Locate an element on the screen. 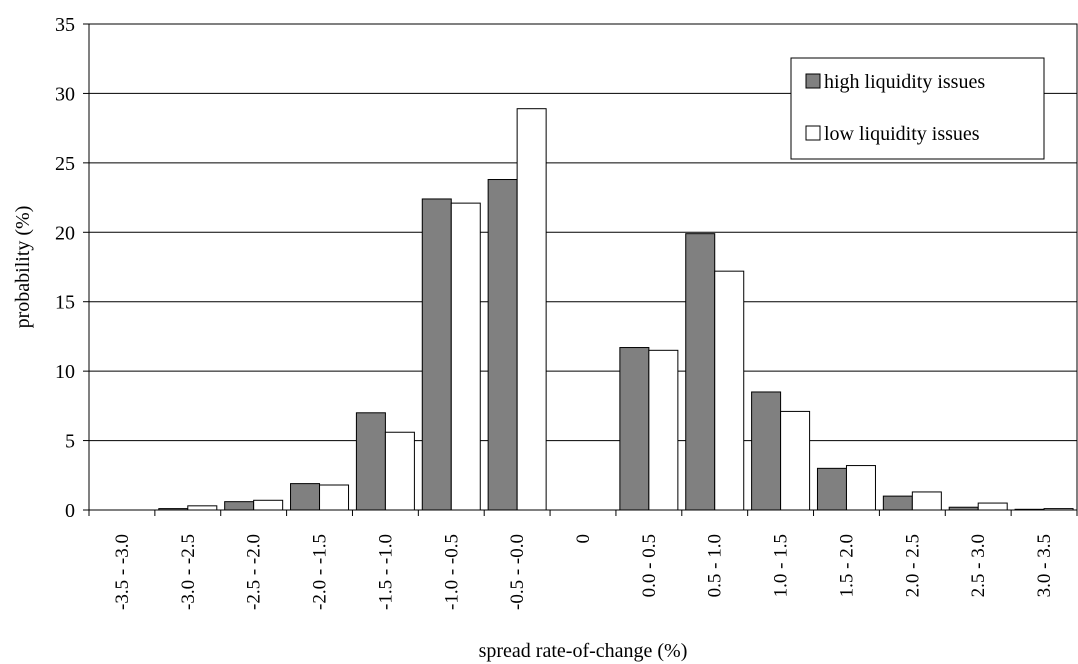 The image size is (1078, 664). x-axis-label: spread rate-of-change (%) is located at coordinates (583, 651).